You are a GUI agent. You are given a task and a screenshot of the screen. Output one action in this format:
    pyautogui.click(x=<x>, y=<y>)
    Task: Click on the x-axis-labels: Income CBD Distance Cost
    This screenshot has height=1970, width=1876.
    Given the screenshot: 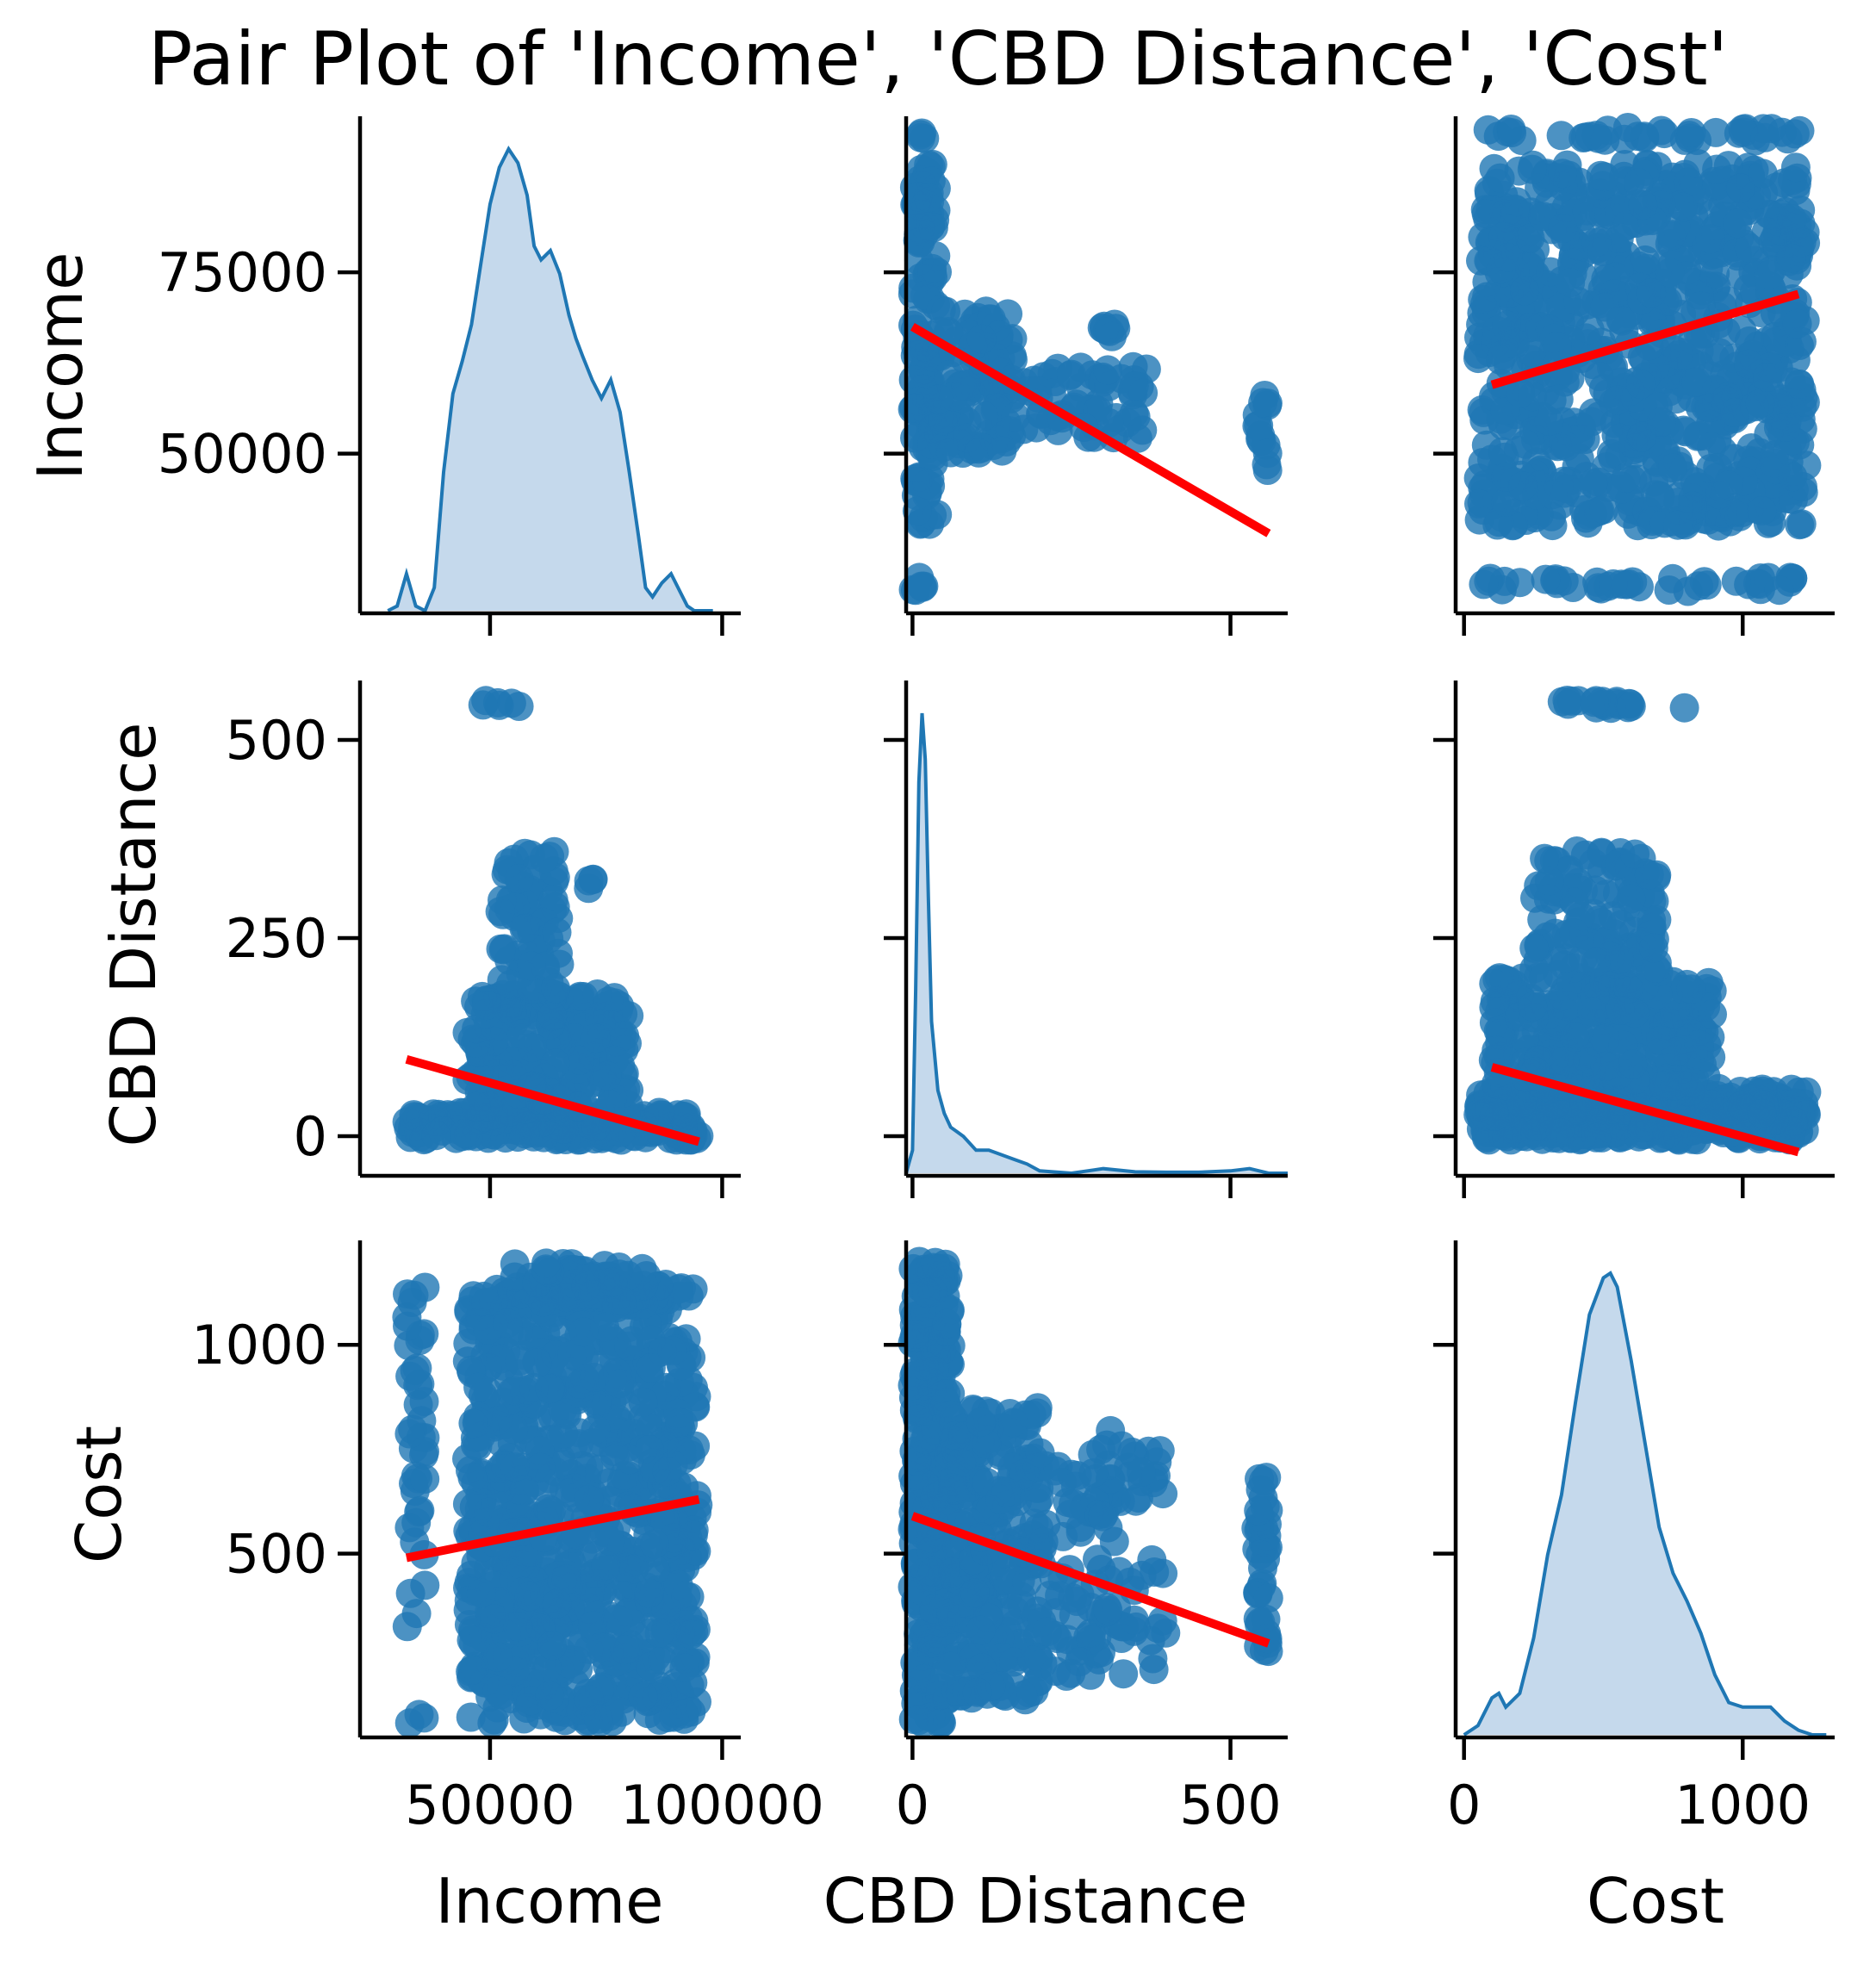 What is the action you would take?
    pyautogui.click(x=1080, y=1901)
    